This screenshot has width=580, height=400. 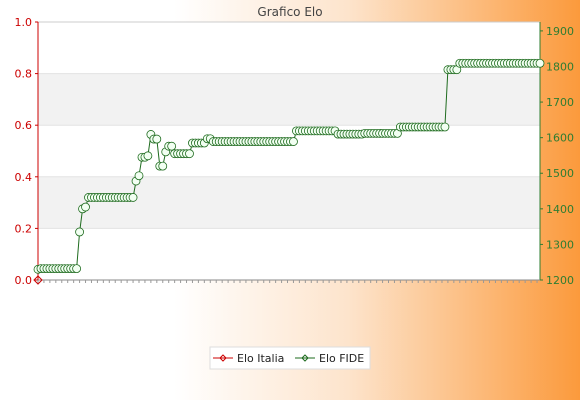 I want to click on legend-item-elo-fide: Elo FIDE, so click(x=329, y=358).